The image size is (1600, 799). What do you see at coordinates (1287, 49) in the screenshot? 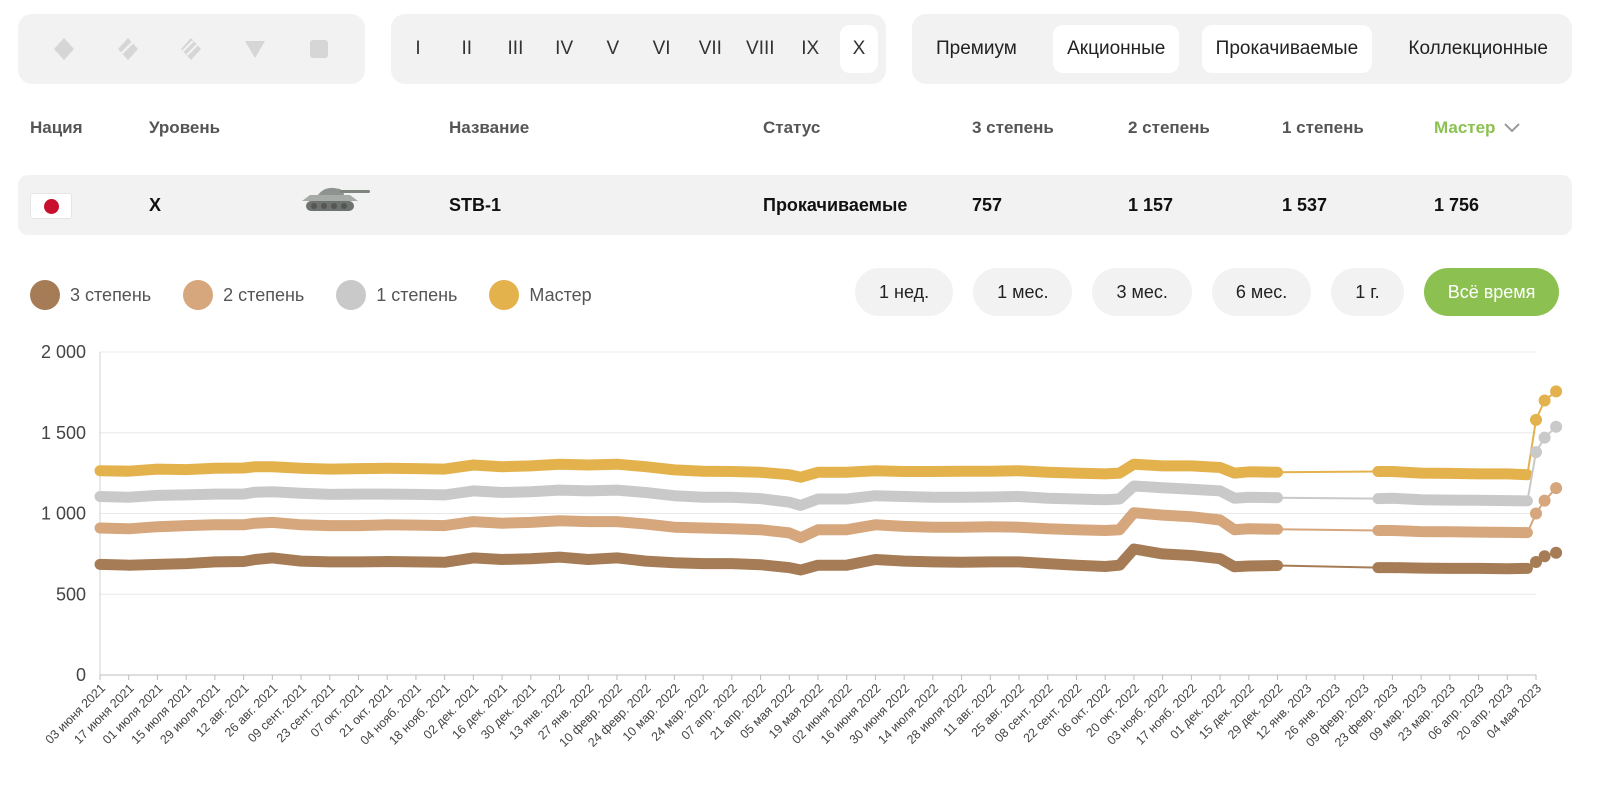
I see `type-filter-2: Прокачиваемые` at bounding box center [1287, 49].